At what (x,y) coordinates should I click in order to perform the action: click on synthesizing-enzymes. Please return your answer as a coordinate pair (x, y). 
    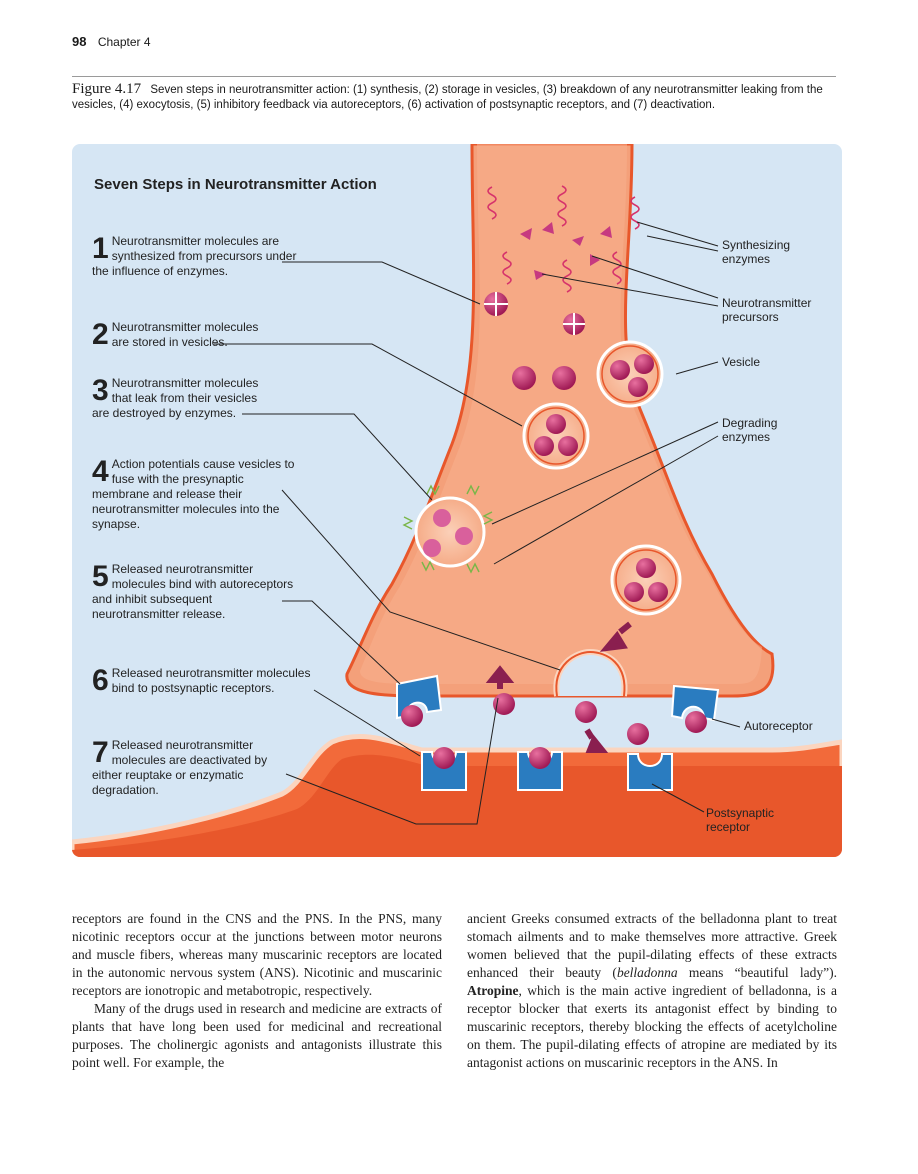
    Looking at the image, I should click on (563, 239).